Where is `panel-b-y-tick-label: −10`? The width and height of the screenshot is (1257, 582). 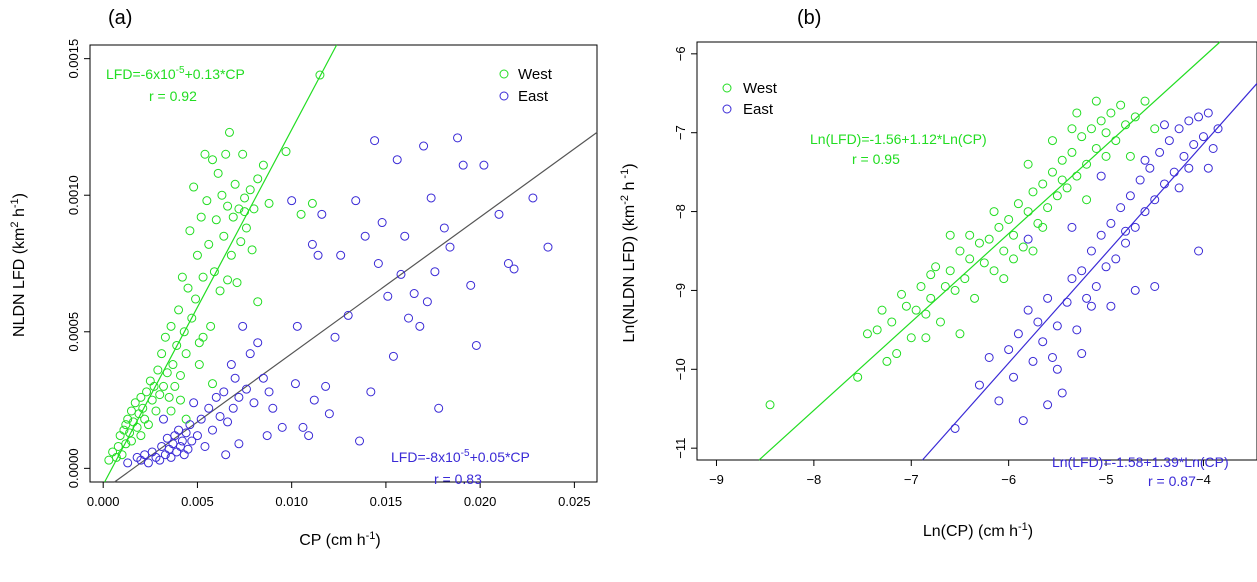 panel-b-y-tick-label: −10 is located at coordinates (680, 369).